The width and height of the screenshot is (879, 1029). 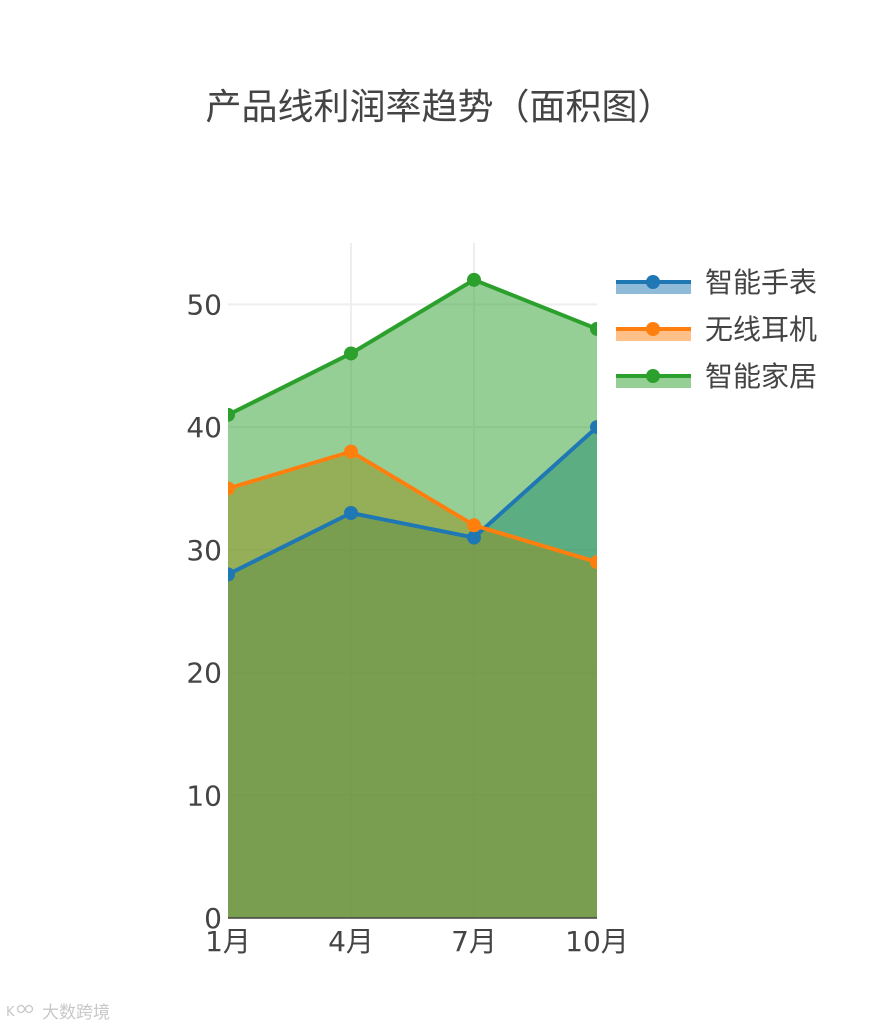 I want to click on legend-label: 智能手表, so click(x=761, y=282).